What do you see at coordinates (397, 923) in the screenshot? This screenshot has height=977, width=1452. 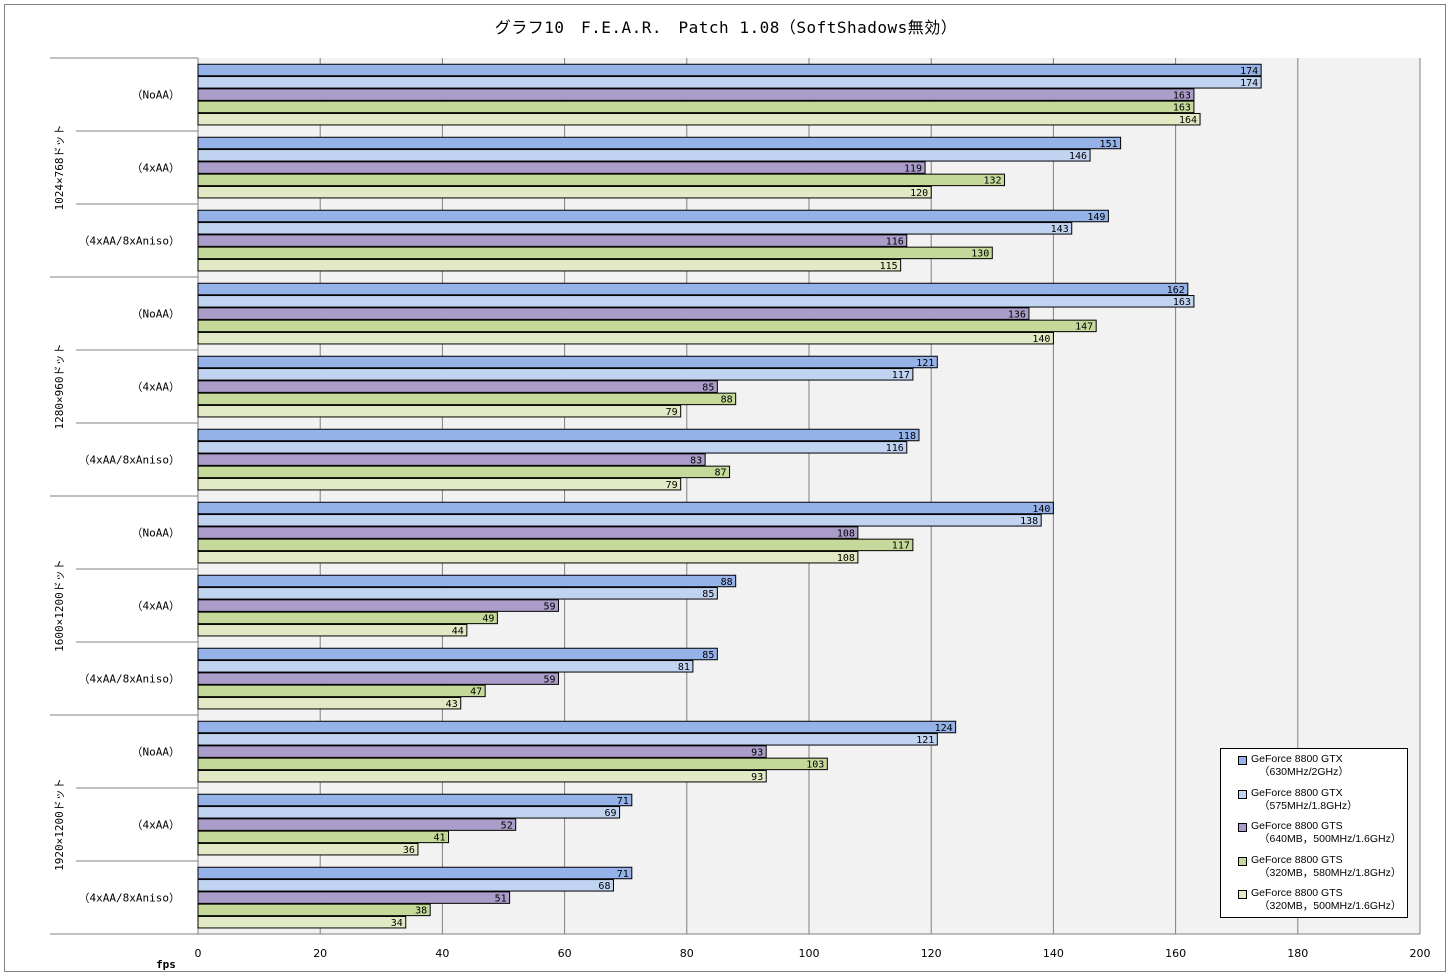 I see `bar-value-label: 34` at bounding box center [397, 923].